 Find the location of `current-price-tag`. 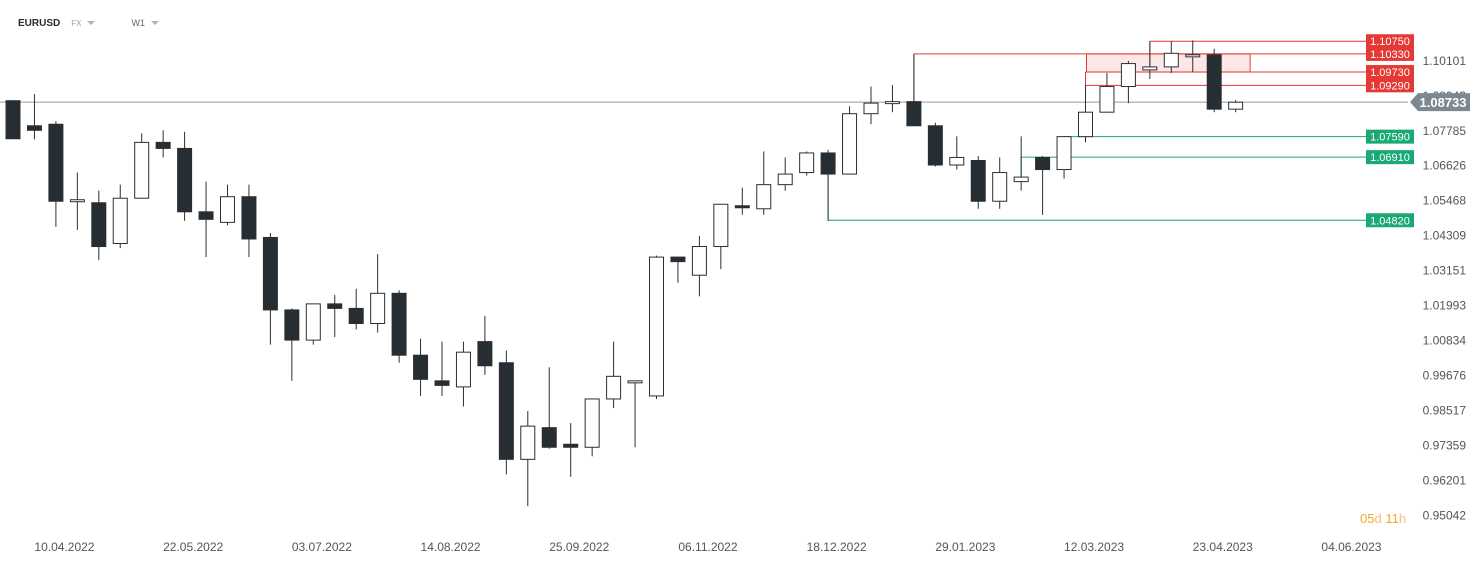

current-price-tag is located at coordinates (1440, 102).